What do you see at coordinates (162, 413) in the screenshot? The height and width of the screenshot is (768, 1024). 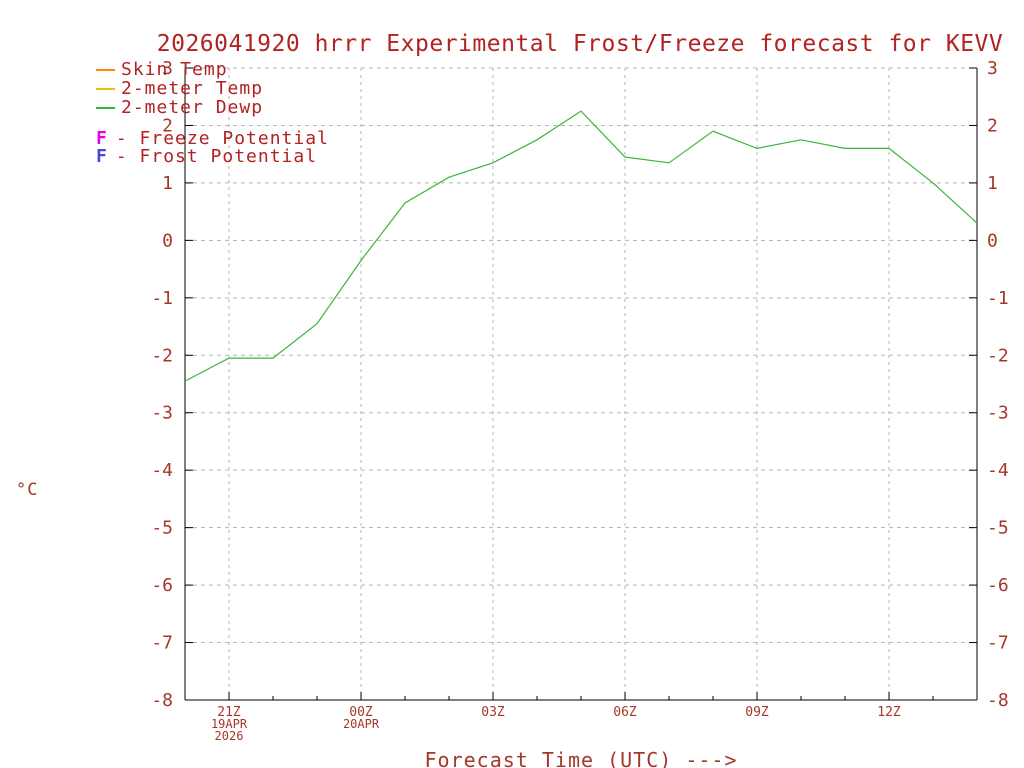 I see `y-tick-label-left: -3` at bounding box center [162, 413].